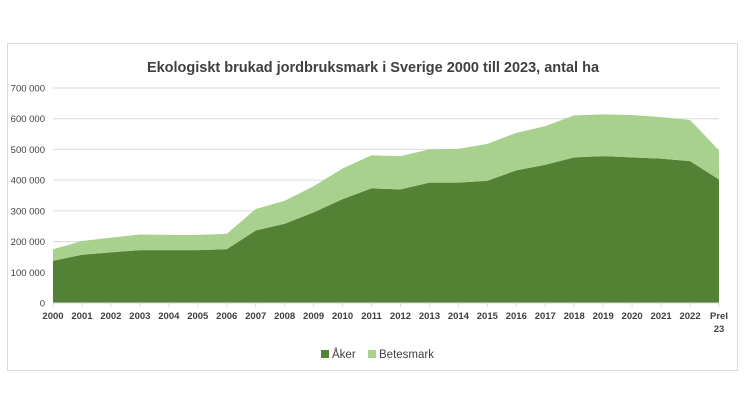  I want to click on y-tick-label: 300 000, so click(28, 211).